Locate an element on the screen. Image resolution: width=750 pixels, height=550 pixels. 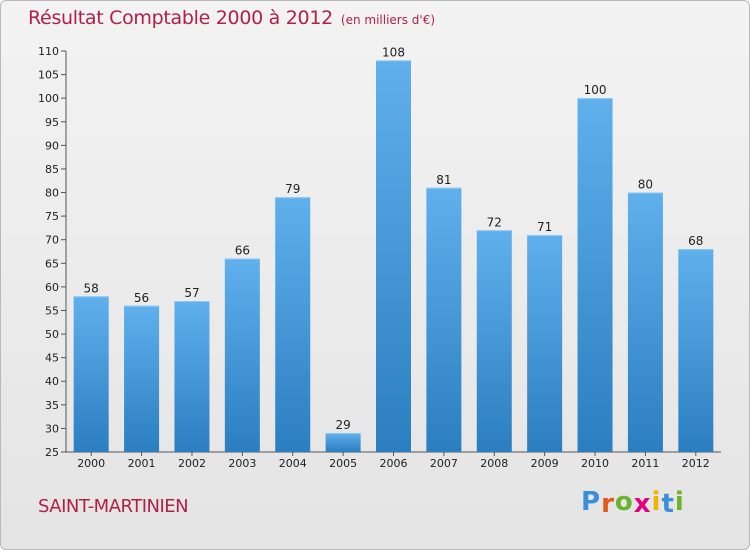
data-label: 108 is located at coordinates (393, 52).